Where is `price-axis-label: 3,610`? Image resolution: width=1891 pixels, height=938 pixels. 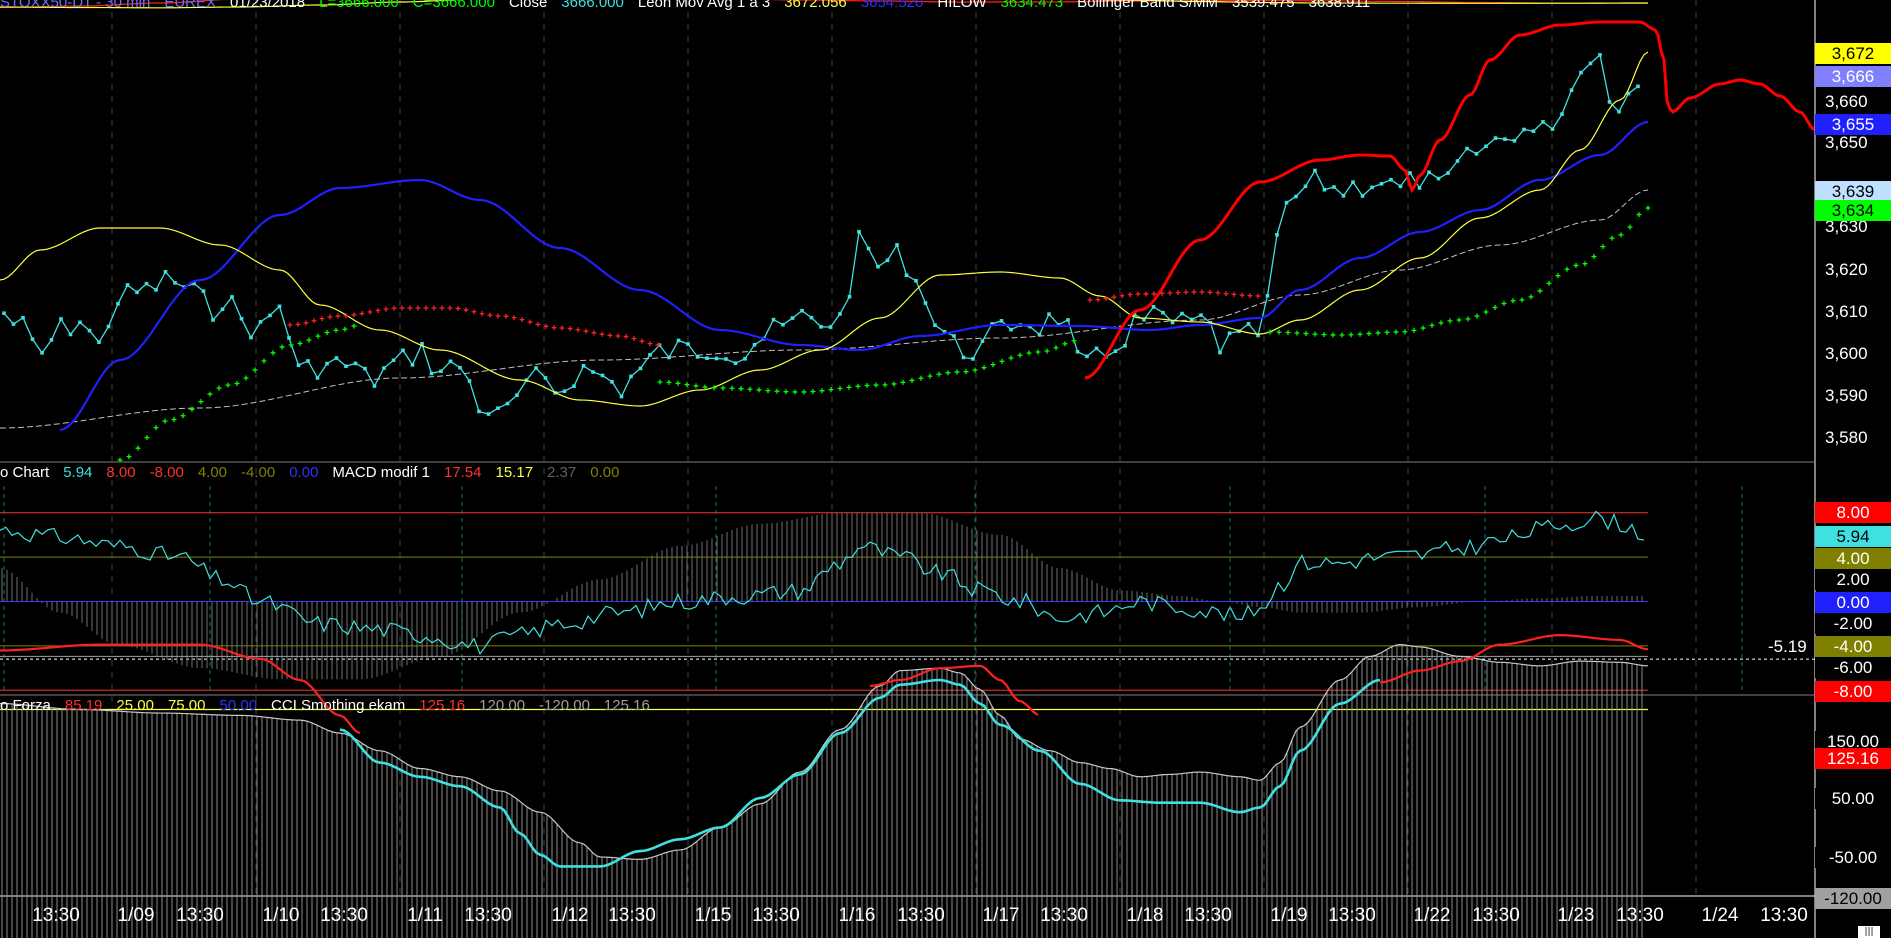
price-axis-label: 3,610 is located at coordinates (1846, 311).